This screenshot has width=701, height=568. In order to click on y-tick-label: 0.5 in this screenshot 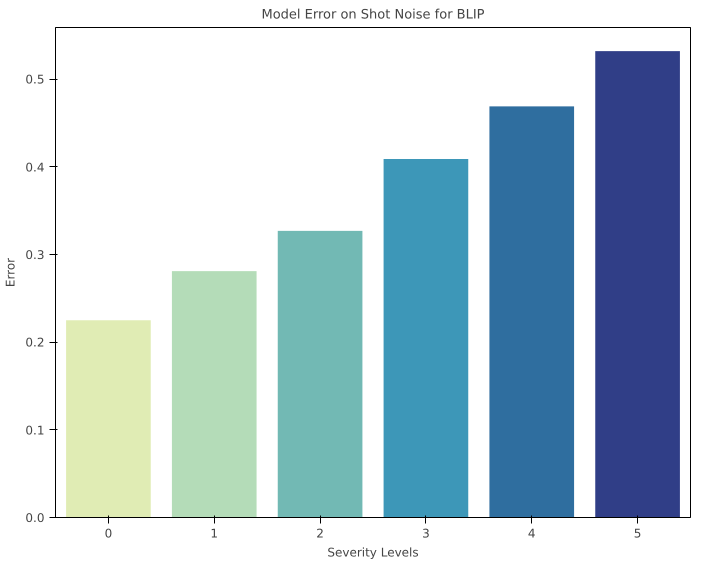, I will do `click(35, 79)`.